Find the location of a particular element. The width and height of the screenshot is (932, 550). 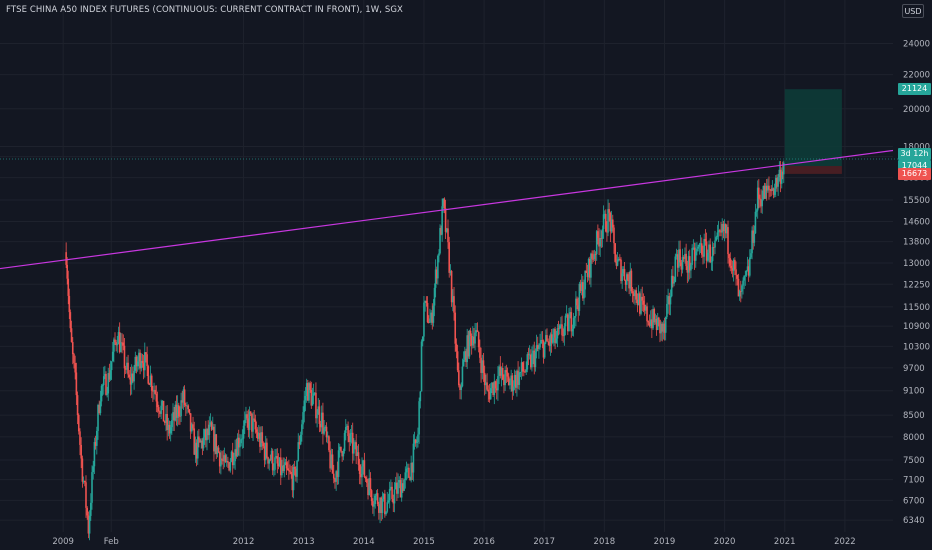

time-axis-label: 2015 is located at coordinates (424, 542).